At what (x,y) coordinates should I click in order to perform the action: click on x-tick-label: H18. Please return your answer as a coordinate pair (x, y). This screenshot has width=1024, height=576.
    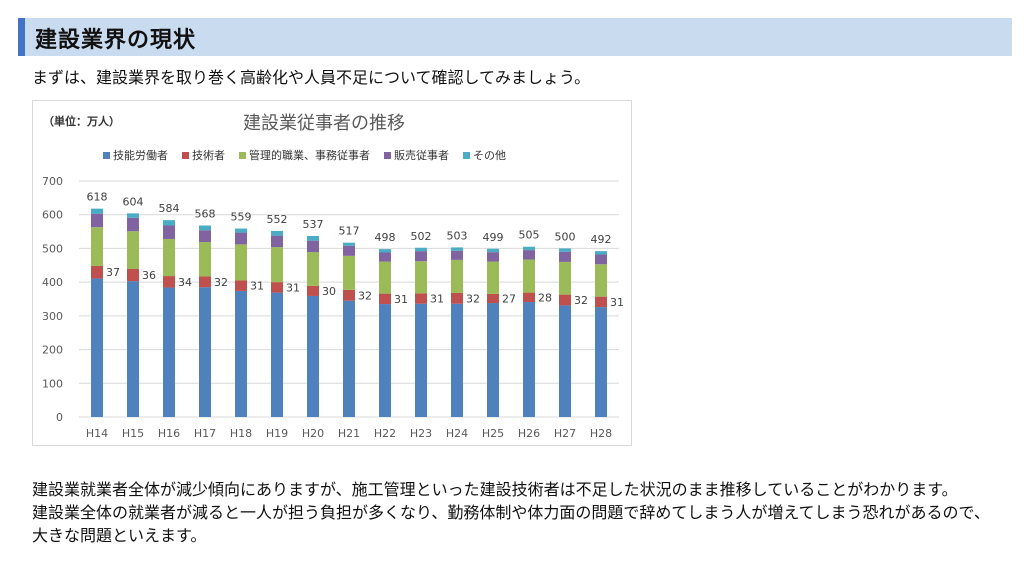
    Looking at the image, I should click on (241, 433).